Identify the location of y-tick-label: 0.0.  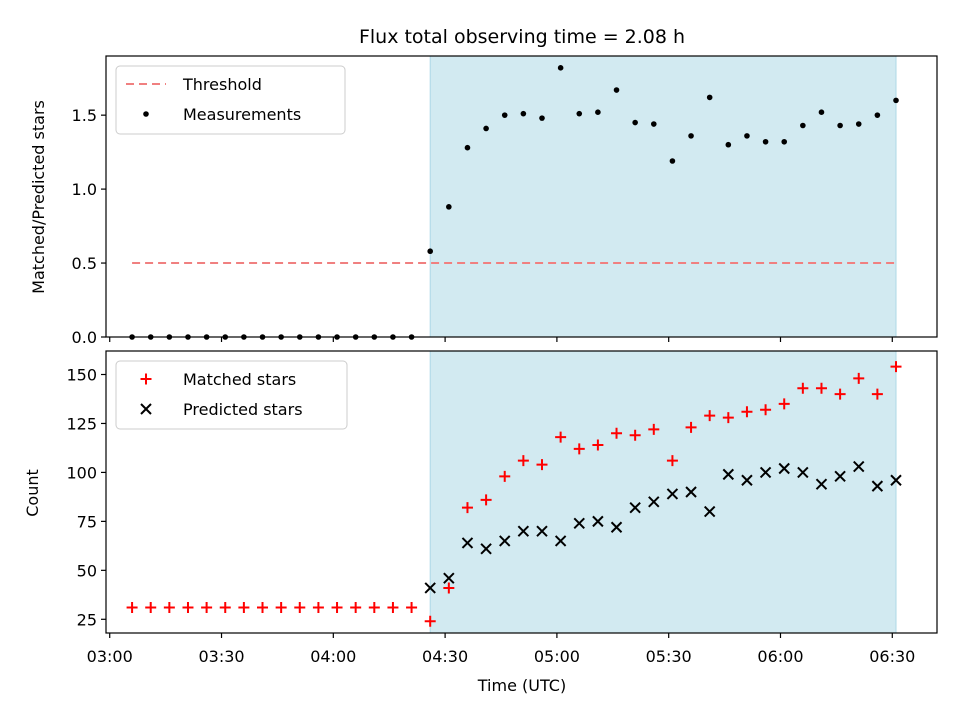
(84, 337).